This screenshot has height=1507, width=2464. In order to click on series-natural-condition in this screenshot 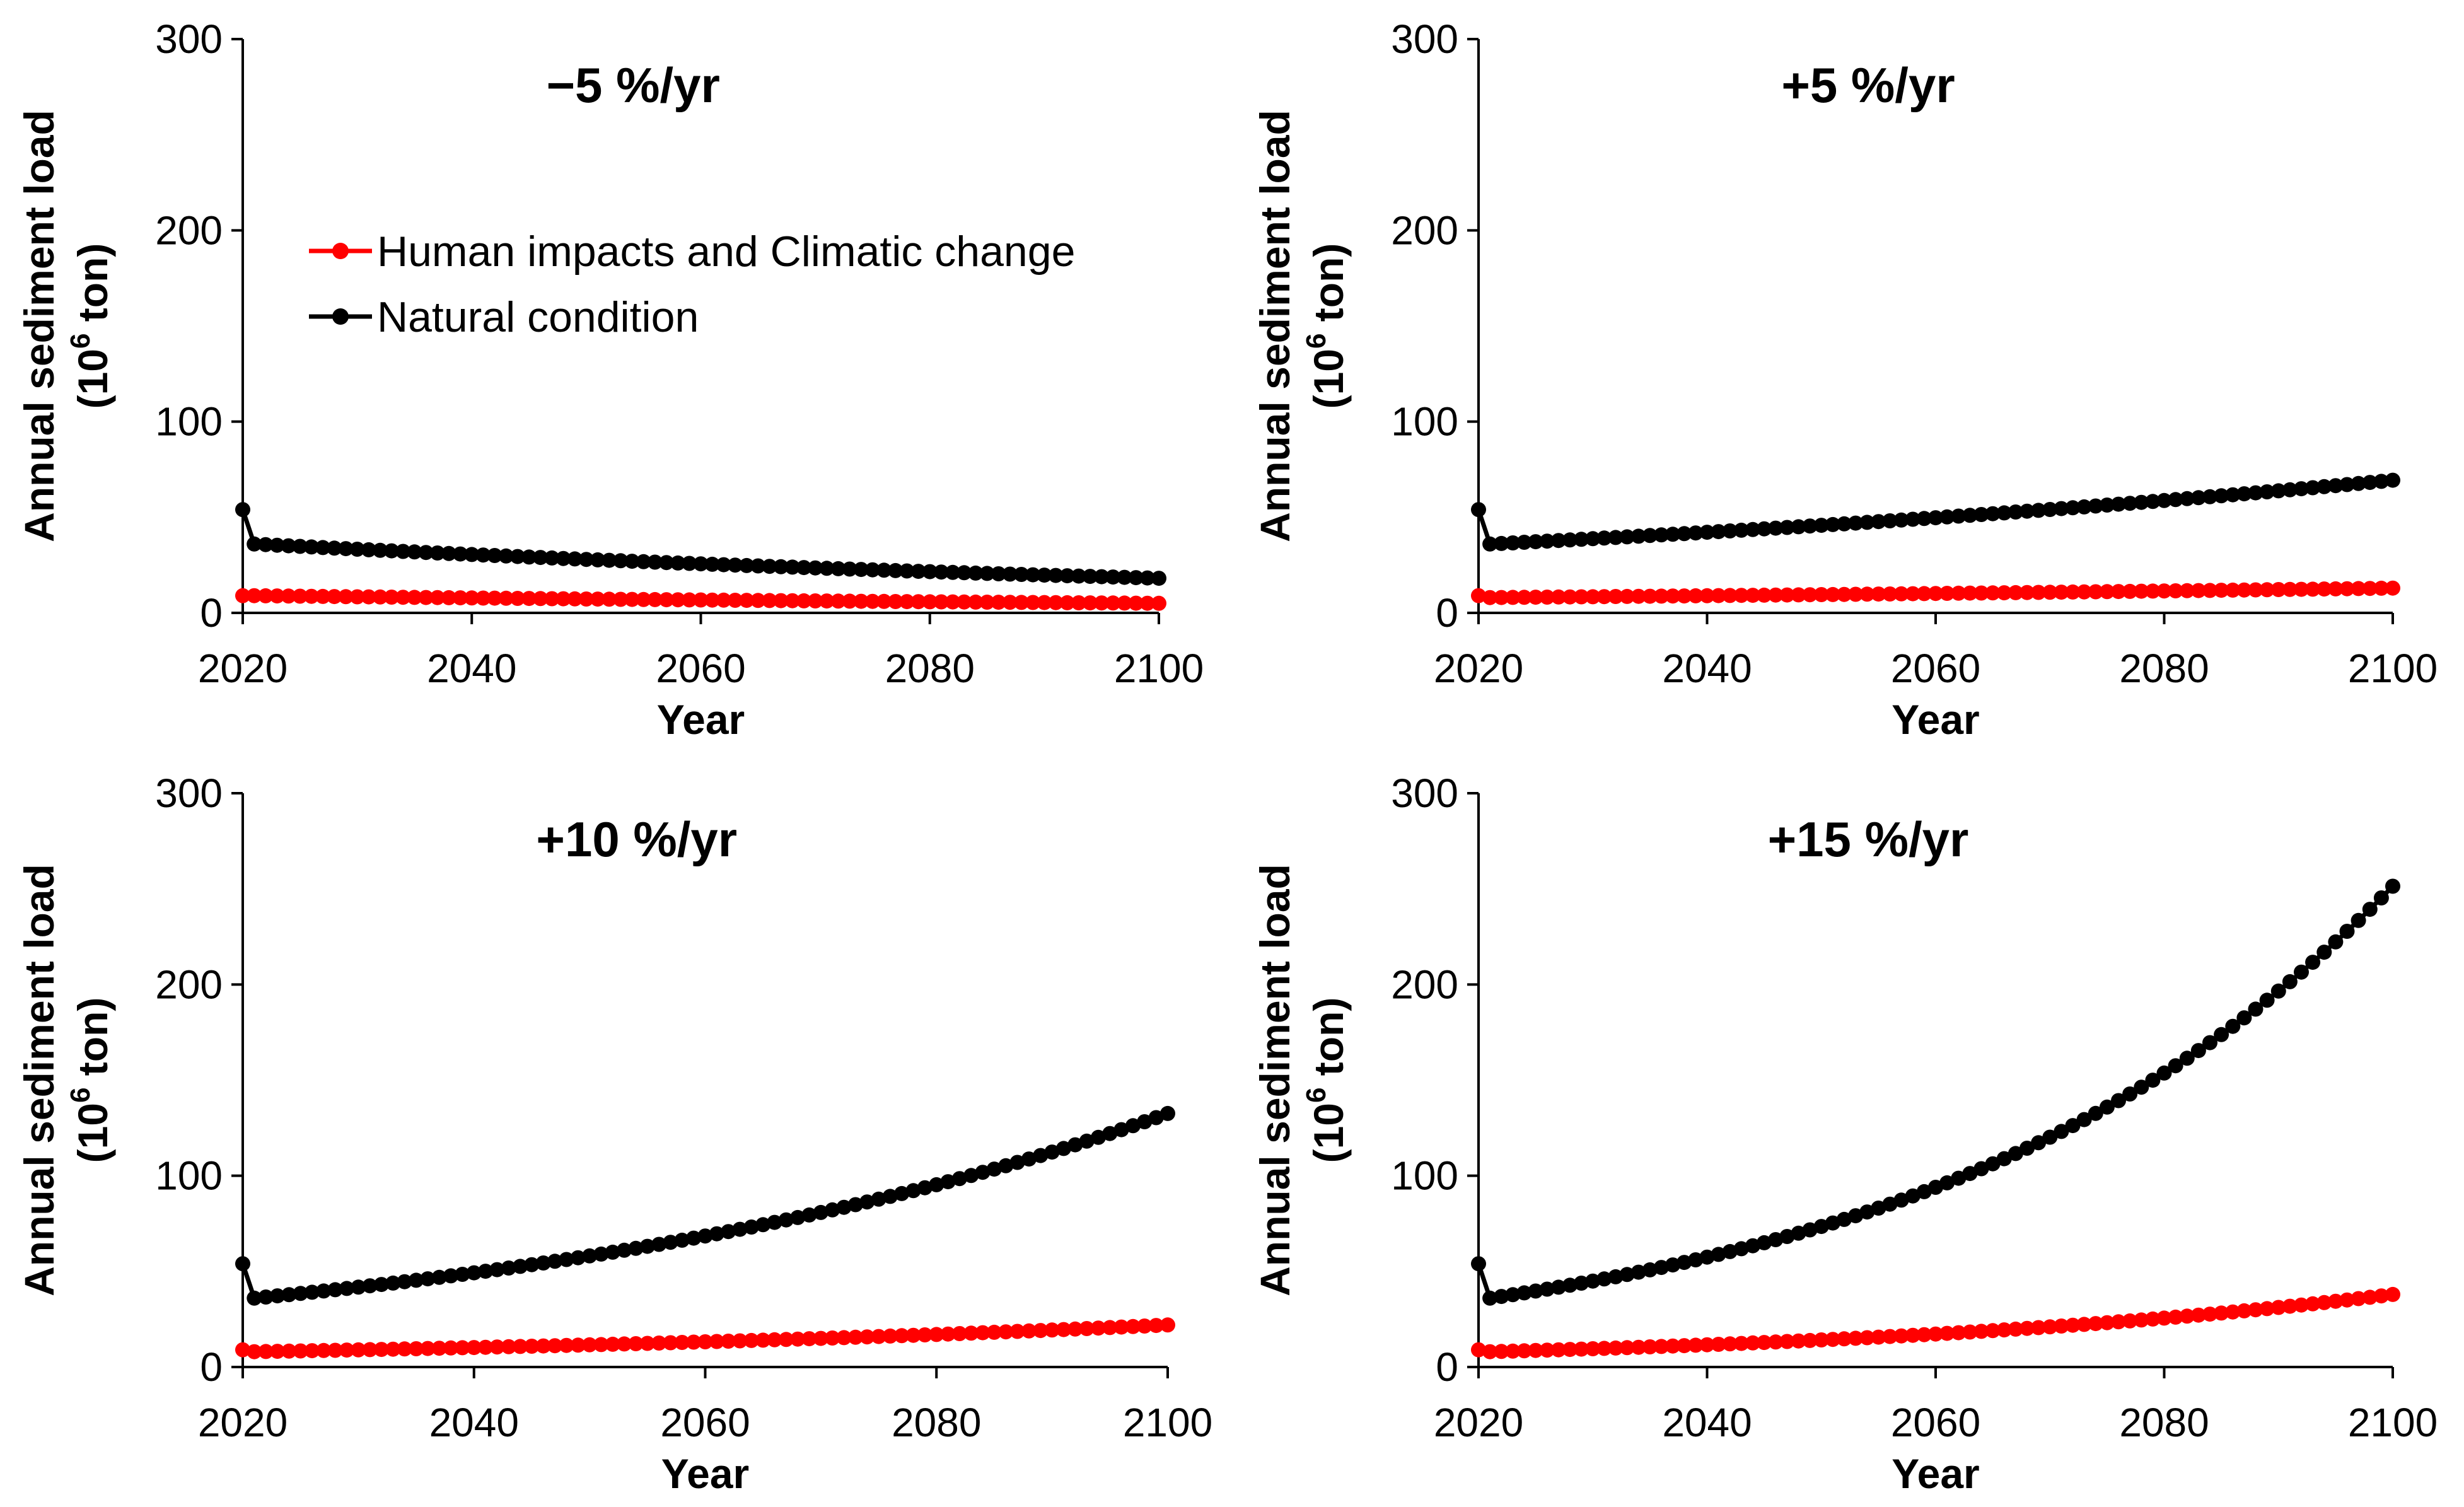, I will do `click(1936, 512)`.